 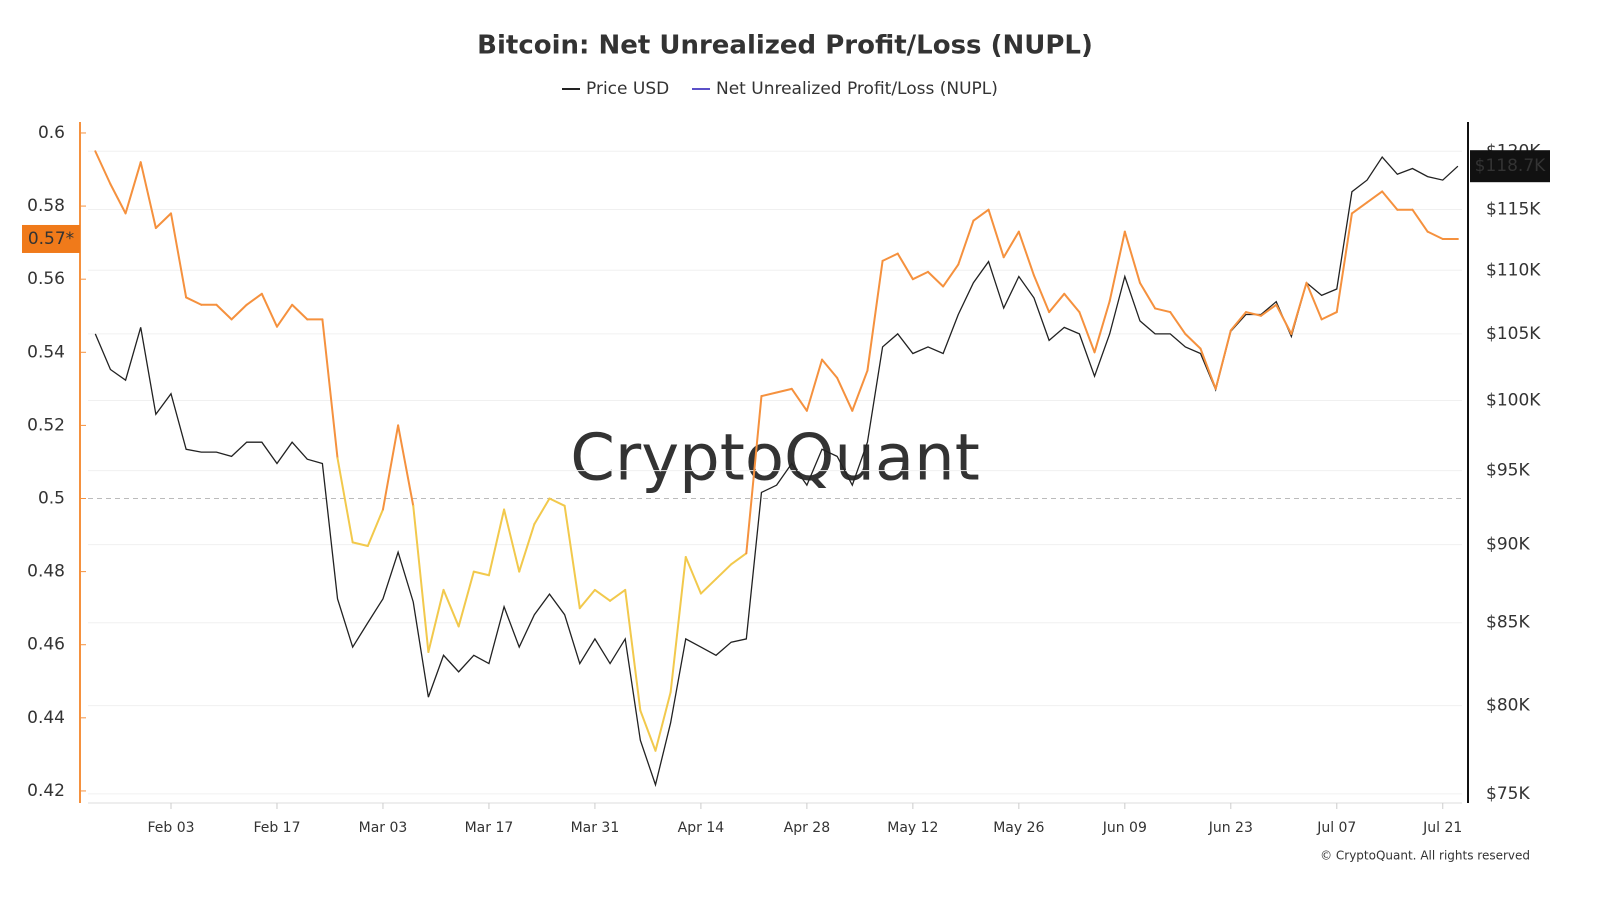 What do you see at coordinates (489, 828) in the screenshot?
I see `x-tick-label: Mar 17` at bounding box center [489, 828].